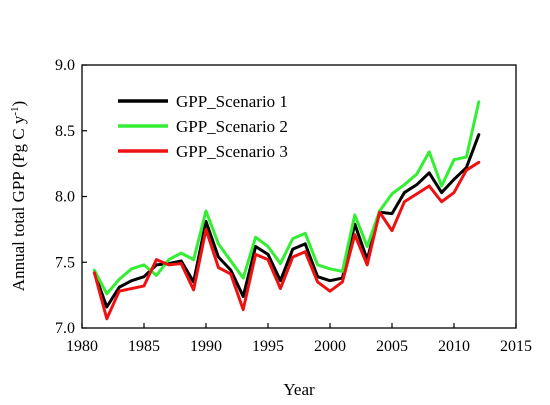 The image size is (550, 405). I want to click on x-tick-label: 1980, so click(82, 346).